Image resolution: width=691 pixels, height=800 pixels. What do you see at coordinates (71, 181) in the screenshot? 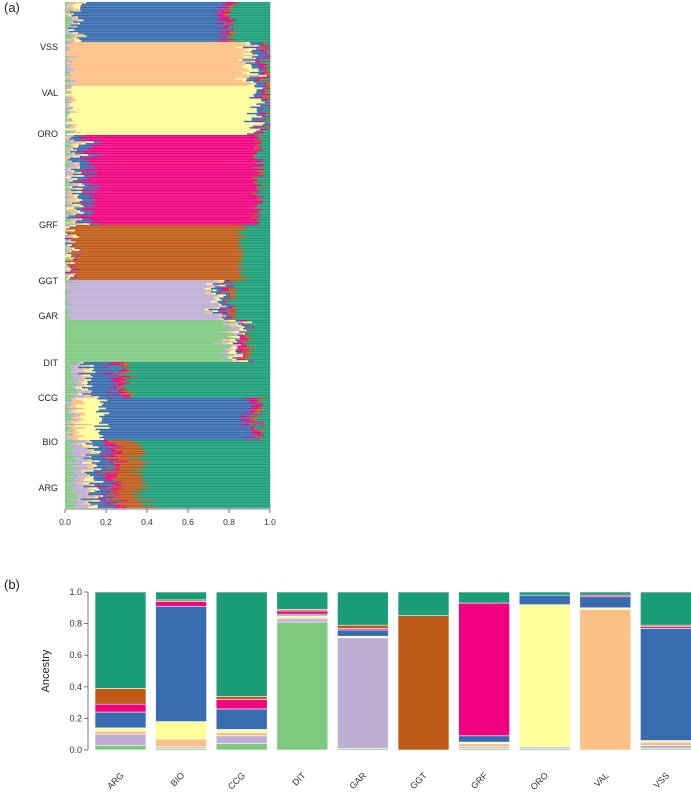
I see `individual-bar-grf-28-k4` at bounding box center [71, 181].